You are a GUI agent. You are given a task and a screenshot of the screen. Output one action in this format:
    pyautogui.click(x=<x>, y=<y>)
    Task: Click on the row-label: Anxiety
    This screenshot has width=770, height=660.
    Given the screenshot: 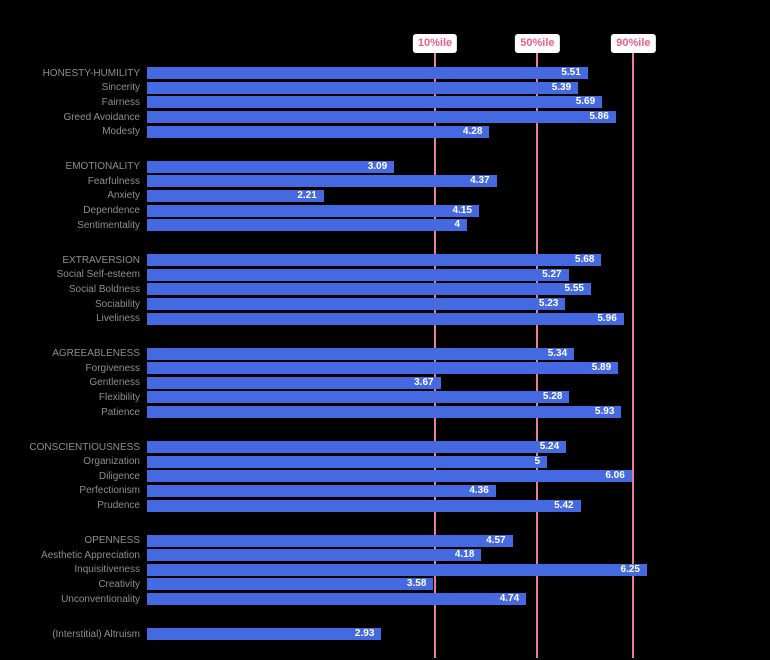 What is the action you would take?
    pyautogui.click(x=123, y=196)
    